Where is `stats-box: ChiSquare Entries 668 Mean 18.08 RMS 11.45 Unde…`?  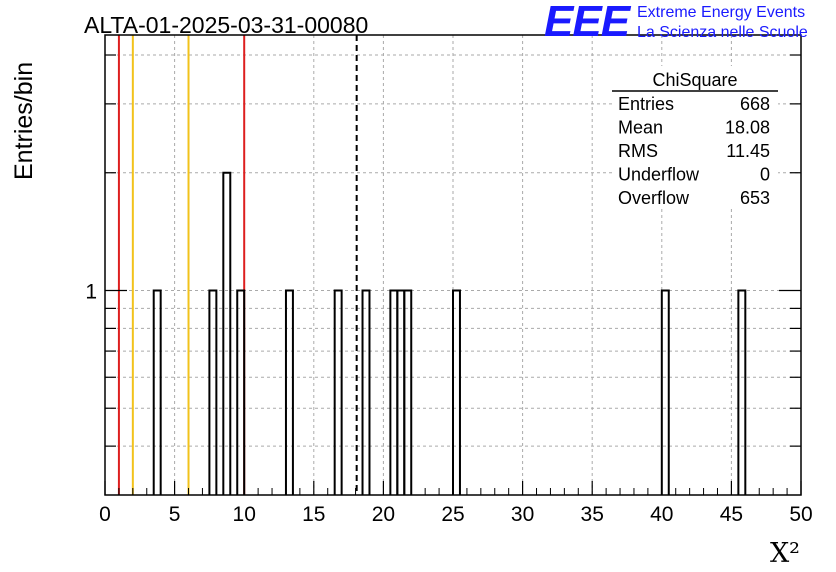 stats-box: ChiSquare Entries 668 Mean 18.08 RMS 11.45 Unde… is located at coordinates (695, 137).